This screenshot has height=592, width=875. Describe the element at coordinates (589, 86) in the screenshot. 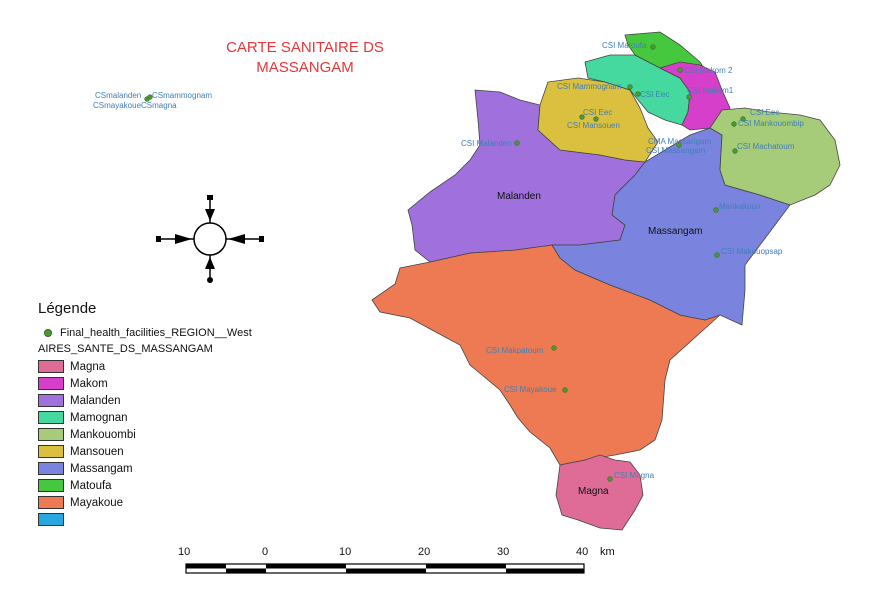

I see `facility-label: CSI Mammognam` at that location.